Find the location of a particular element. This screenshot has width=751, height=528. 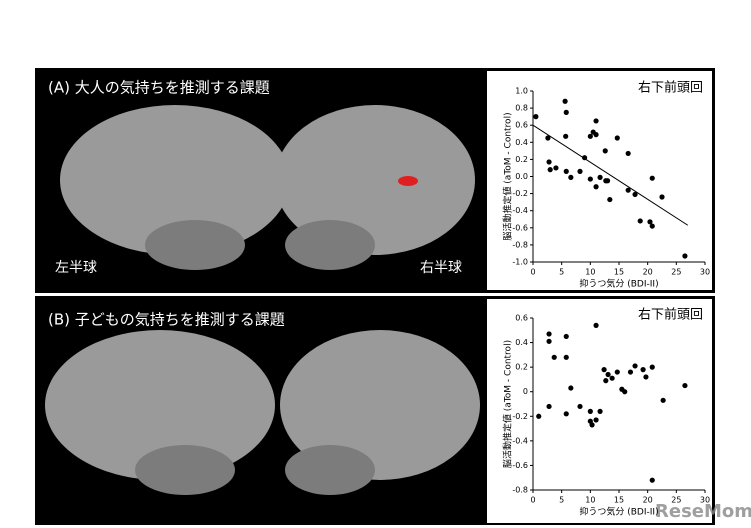

y-tick-label: 0 is located at coordinates (525, 391).